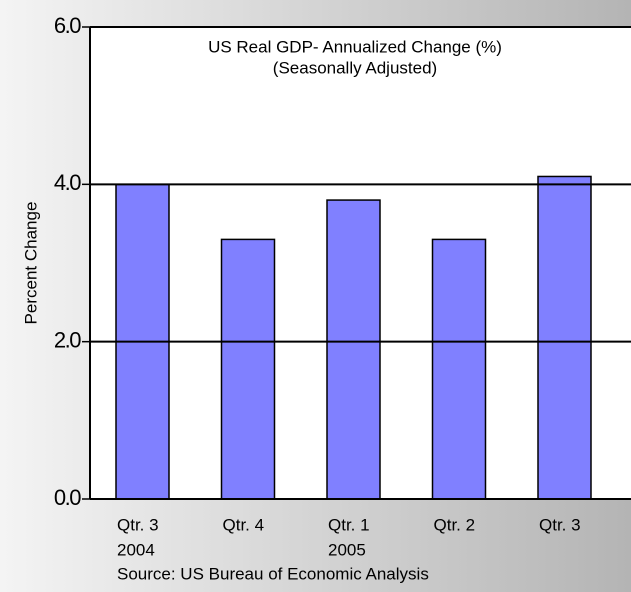 This screenshot has width=631, height=592. Describe the element at coordinates (67, 339) in the screenshot. I see `y-tick-label: 2.0` at that location.